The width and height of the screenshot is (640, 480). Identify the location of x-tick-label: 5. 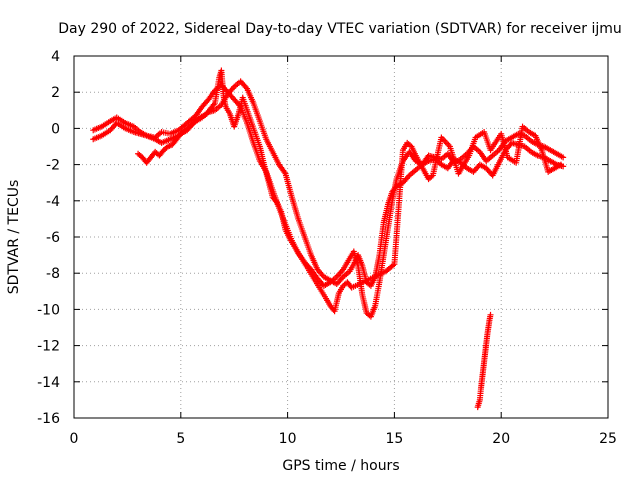
(180, 439).